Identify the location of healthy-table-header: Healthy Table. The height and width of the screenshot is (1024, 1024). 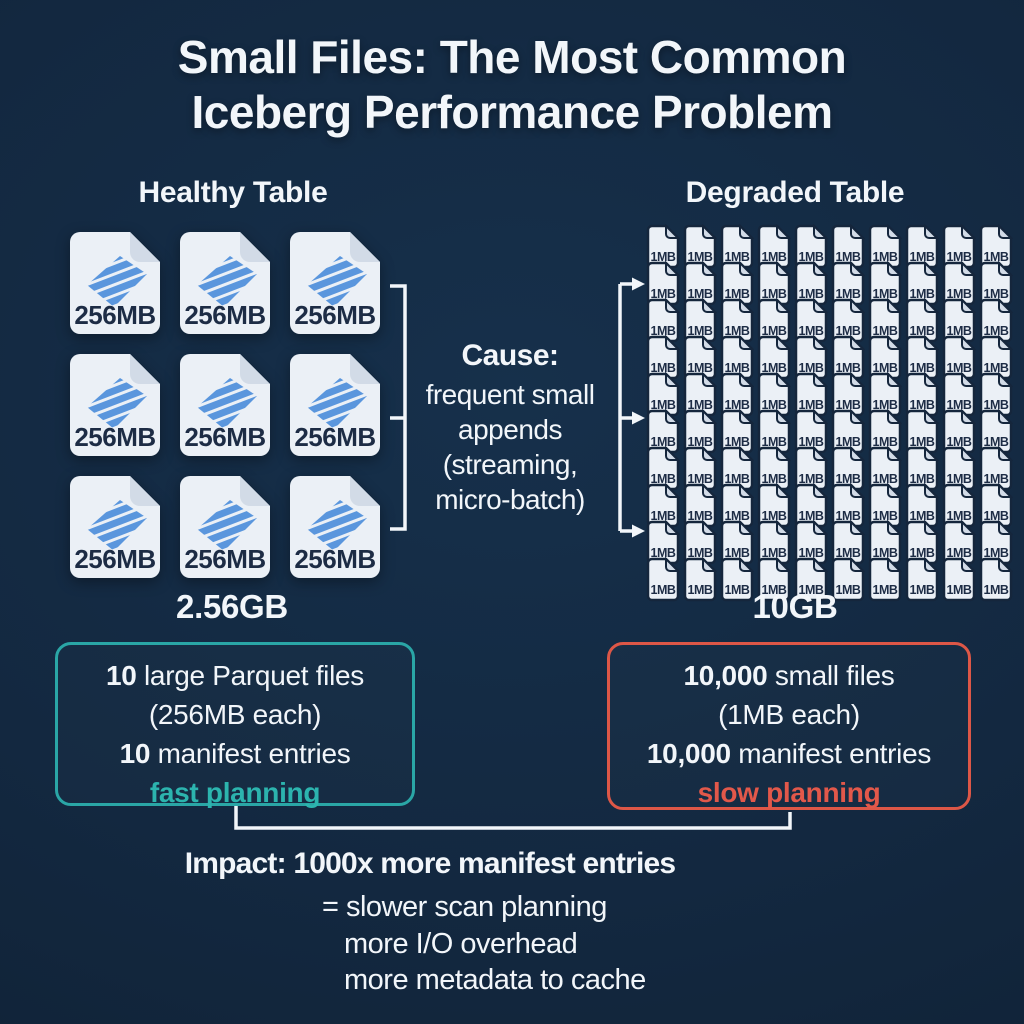
(233, 192).